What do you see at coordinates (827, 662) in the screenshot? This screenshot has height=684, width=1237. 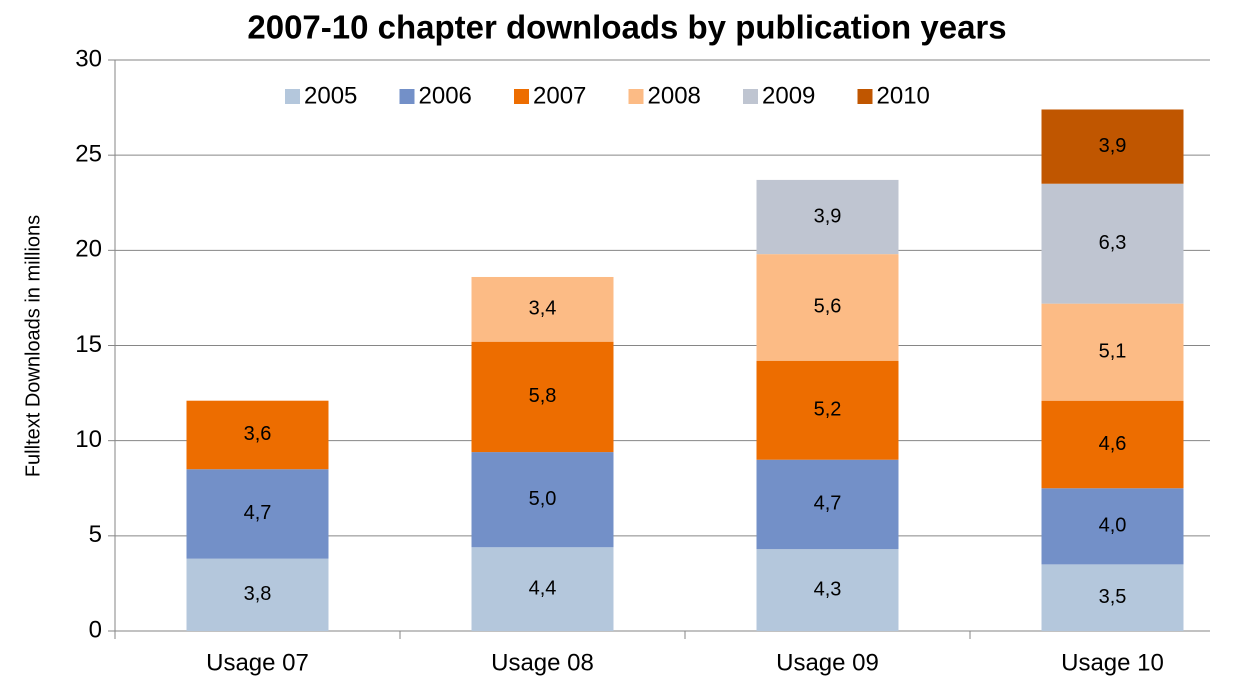 I see `x-tick-label: Usage 09` at bounding box center [827, 662].